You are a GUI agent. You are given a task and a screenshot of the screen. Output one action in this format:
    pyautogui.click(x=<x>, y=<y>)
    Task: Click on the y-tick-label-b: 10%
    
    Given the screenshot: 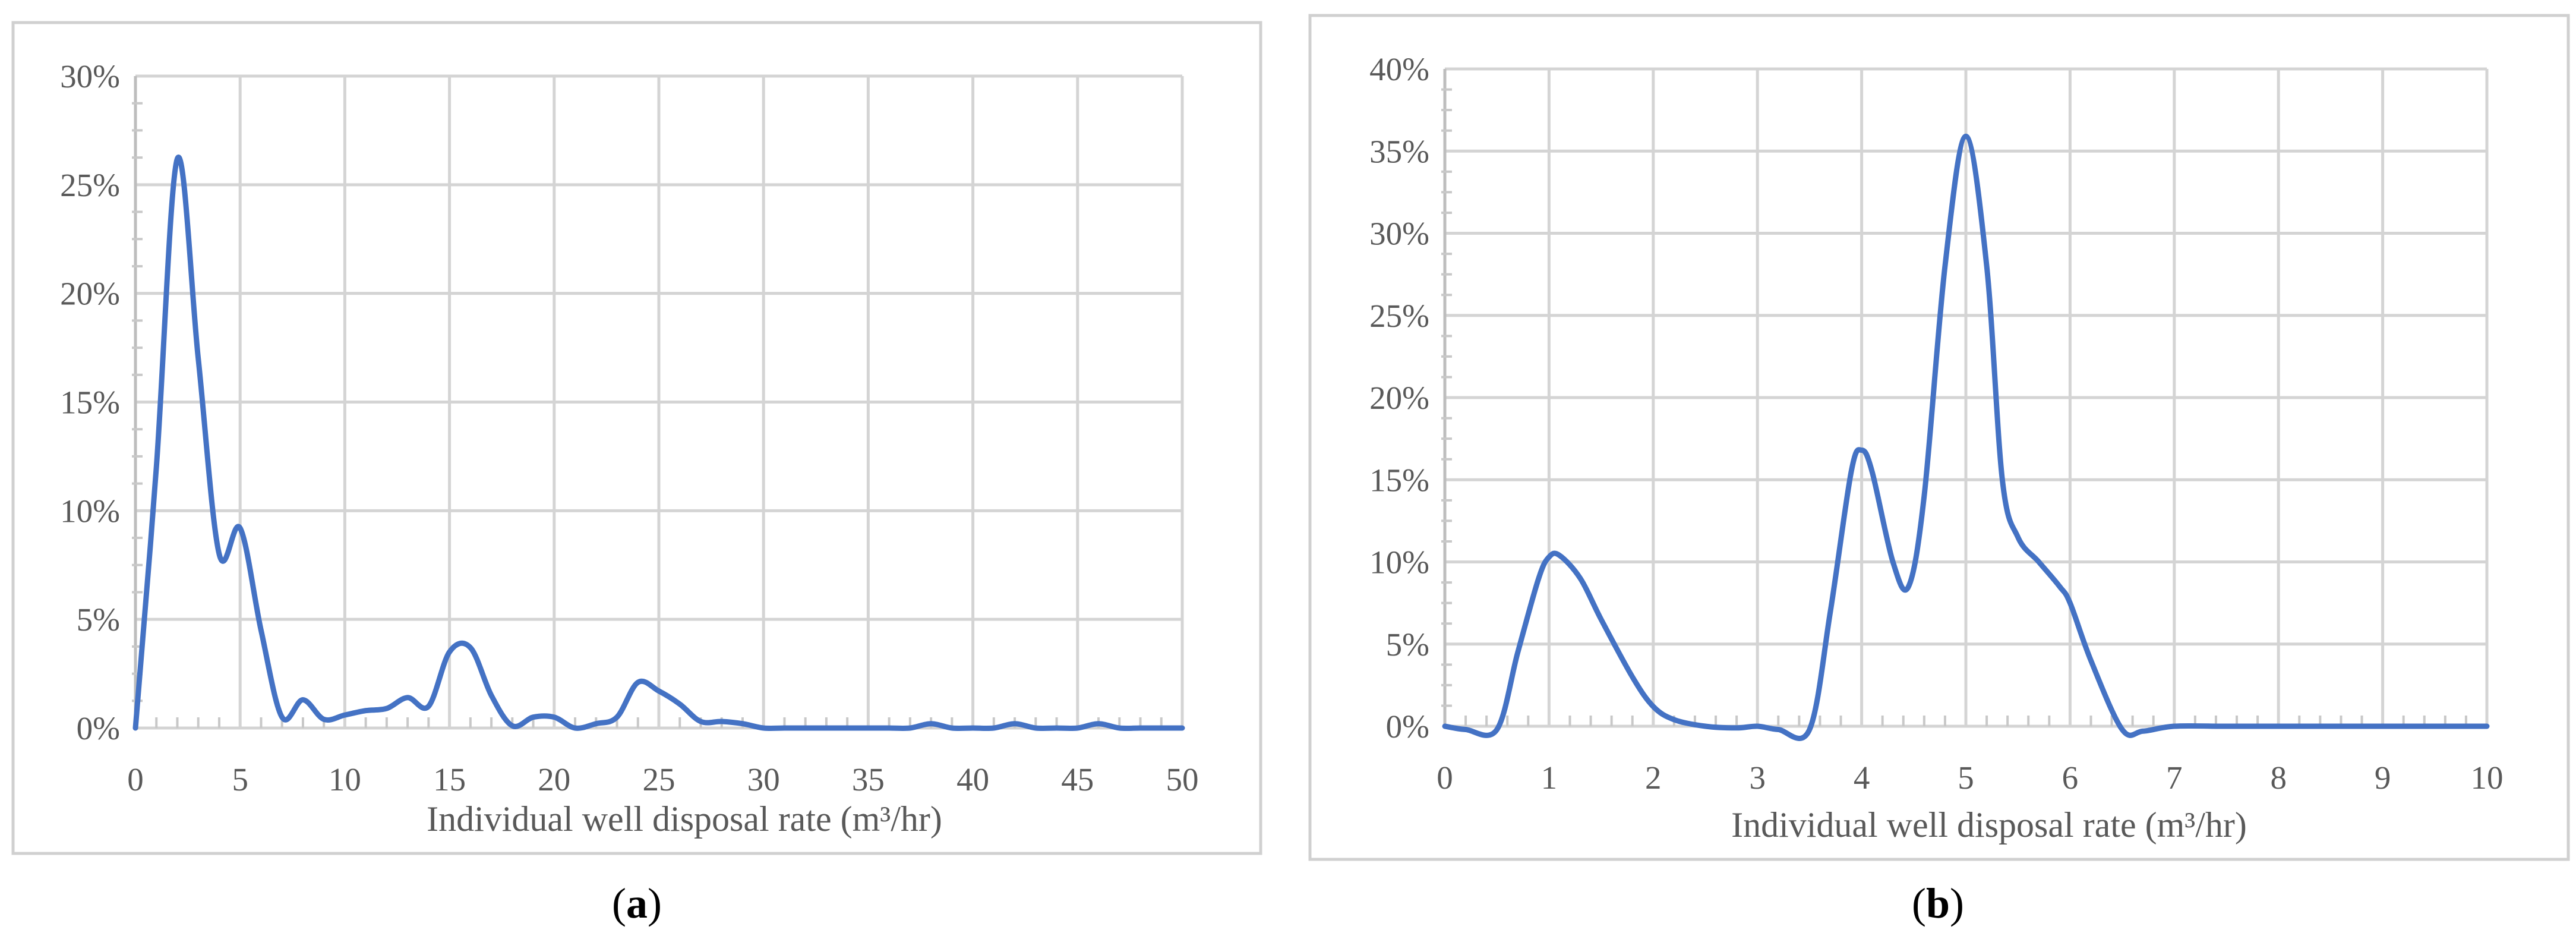 What is the action you would take?
    pyautogui.click(x=1399, y=562)
    